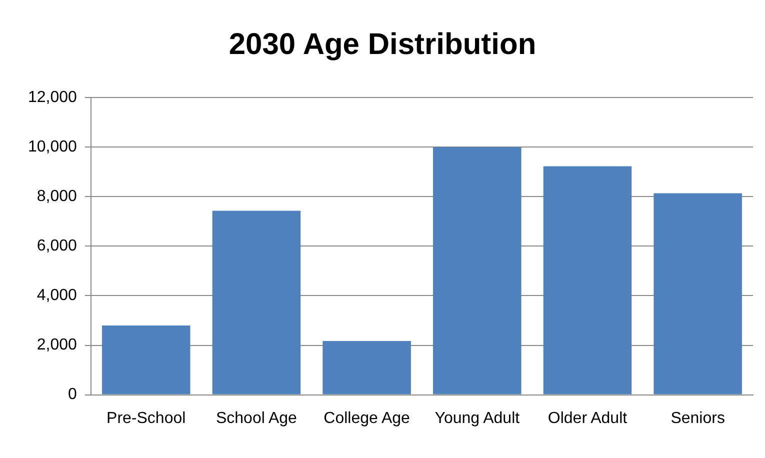  Describe the element at coordinates (367, 418) in the screenshot. I see `x-tick-label: College Age` at that location.